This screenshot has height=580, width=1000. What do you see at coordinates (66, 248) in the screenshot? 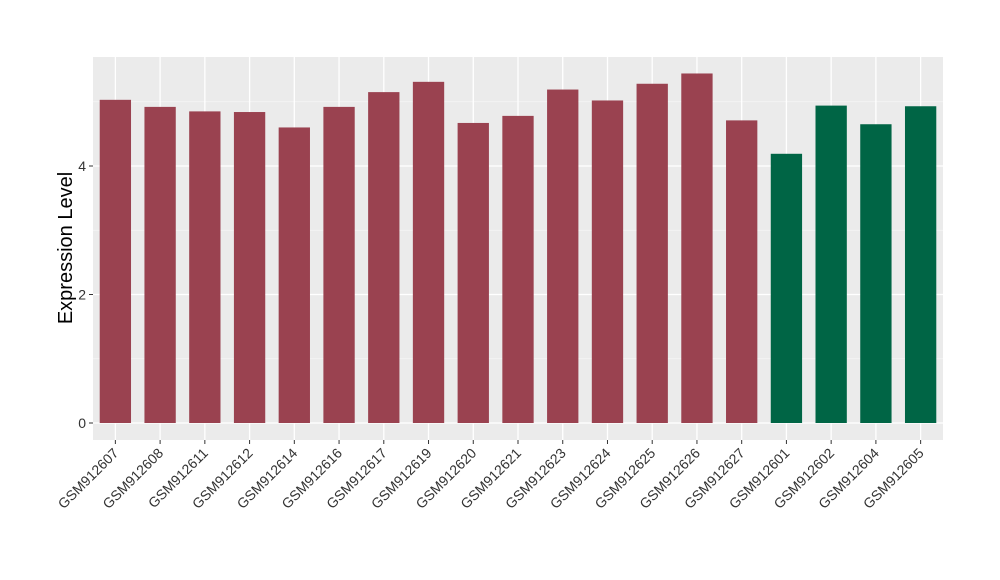
I see `y-axis-title: Expression Level` at bounding box center [66, 248].